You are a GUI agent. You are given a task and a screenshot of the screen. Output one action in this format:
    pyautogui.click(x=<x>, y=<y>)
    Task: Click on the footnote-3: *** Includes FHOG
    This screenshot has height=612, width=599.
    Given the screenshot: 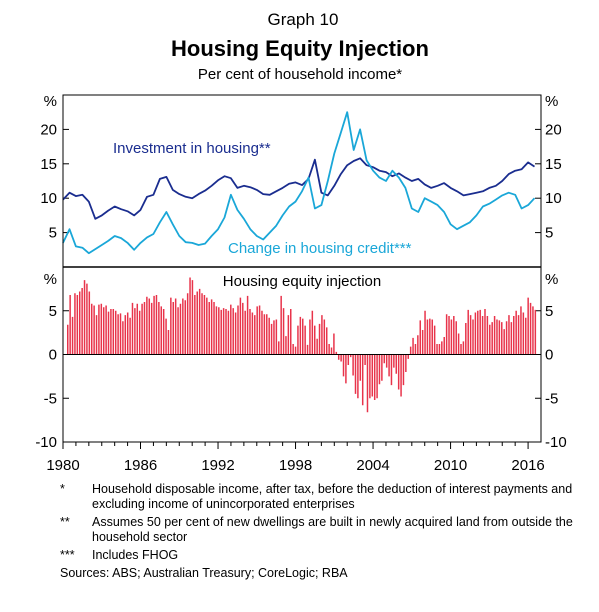 What is the action you would take?
    pyautogui.click(x=325, y=555)
    